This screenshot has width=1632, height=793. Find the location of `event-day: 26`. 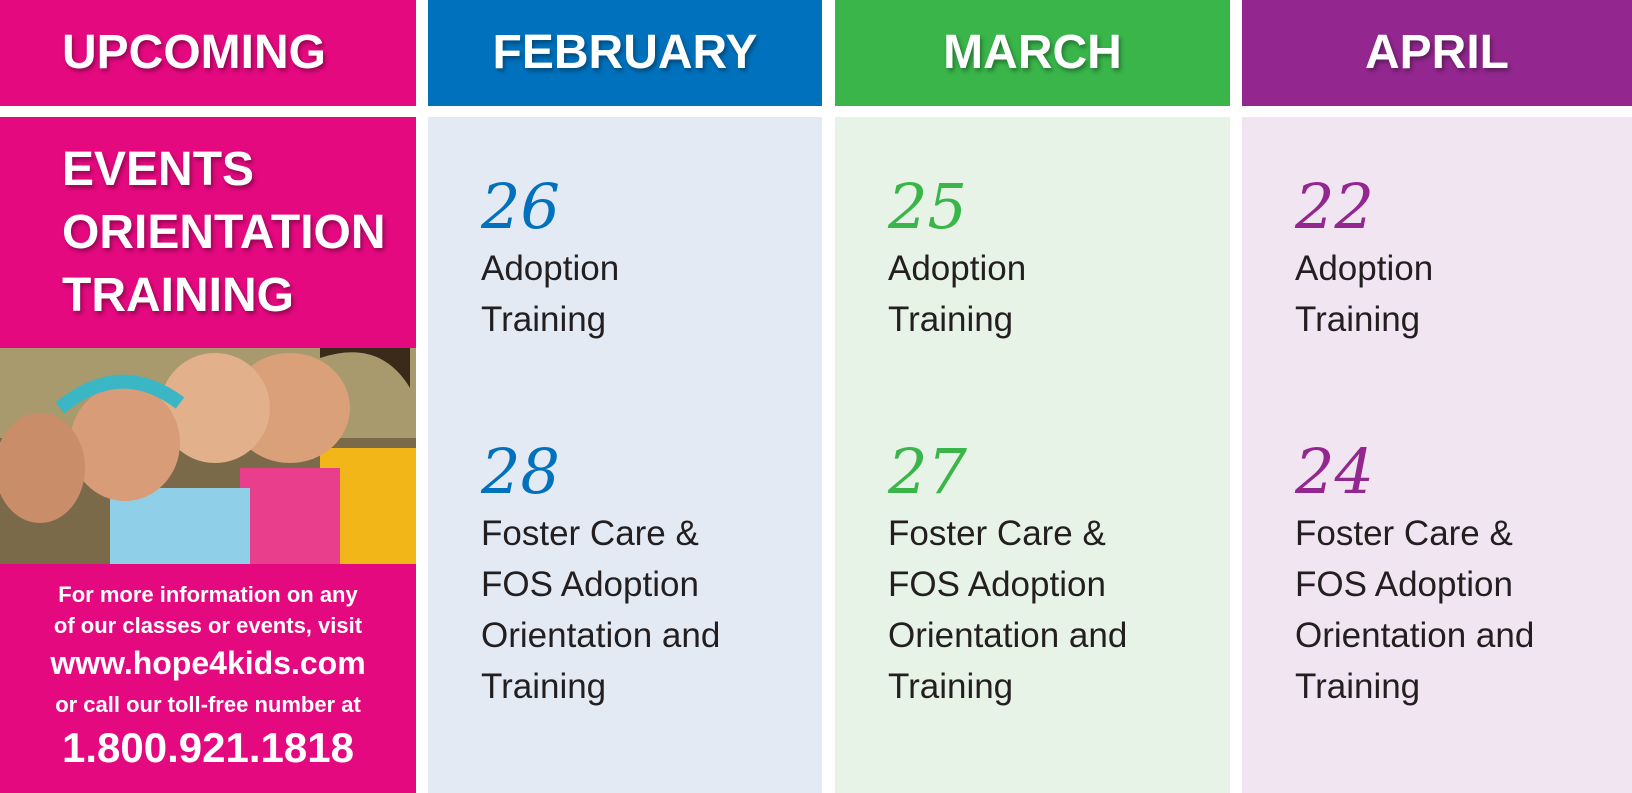

event-day: 26 is located at coordinates (520, 206).